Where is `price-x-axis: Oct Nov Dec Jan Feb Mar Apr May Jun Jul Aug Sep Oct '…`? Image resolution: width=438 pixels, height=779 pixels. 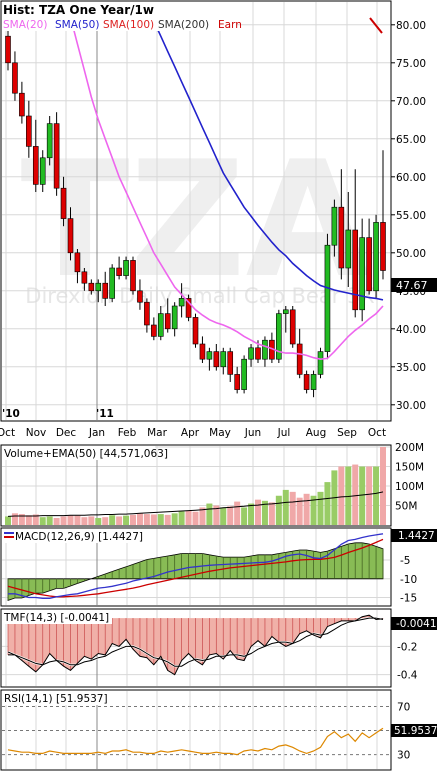
price-x-axis: Oct Nov Dec Jan Feb Mar Apr May Jun Jul Aug Sep Oct '… is located at coordinates (193, 423).